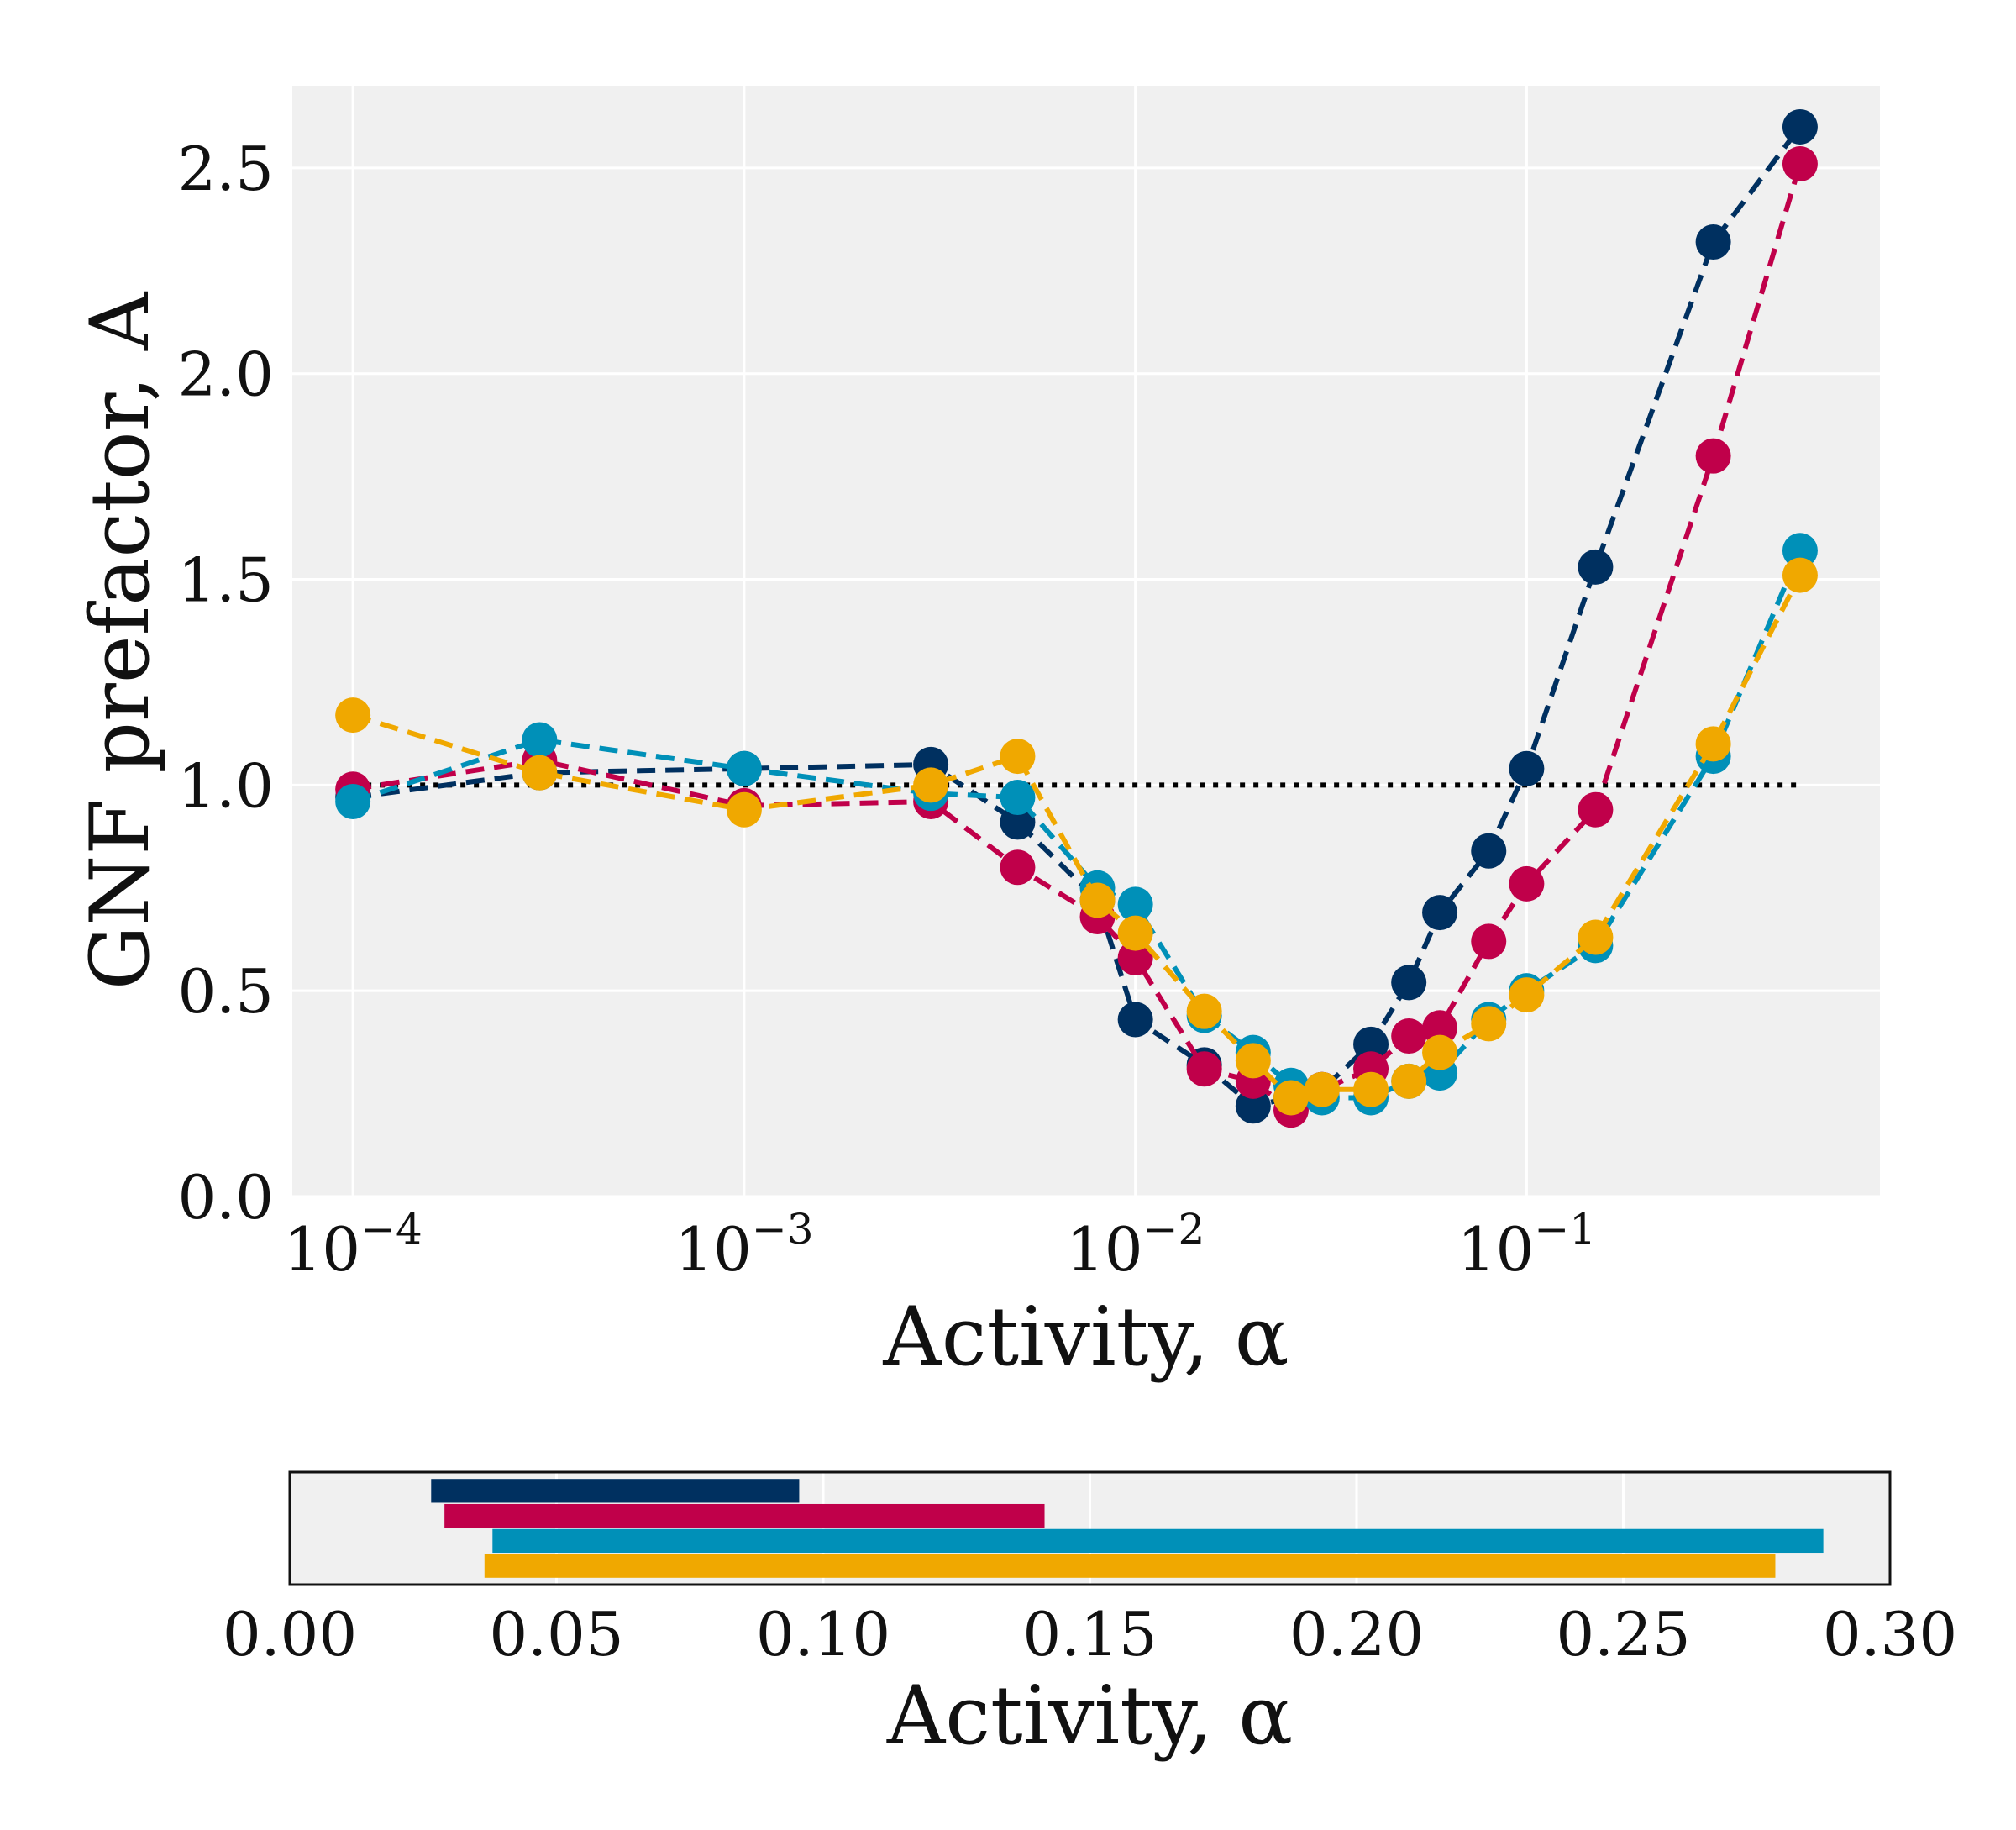 The image size is (2016, 1830). What do you see at coordinates (225, 683) in the screenshot?
I see `main-y-tick-labels: 0.0 0.5 1.0 1.5 2.0 2.5` at bounding box center [225, 683].